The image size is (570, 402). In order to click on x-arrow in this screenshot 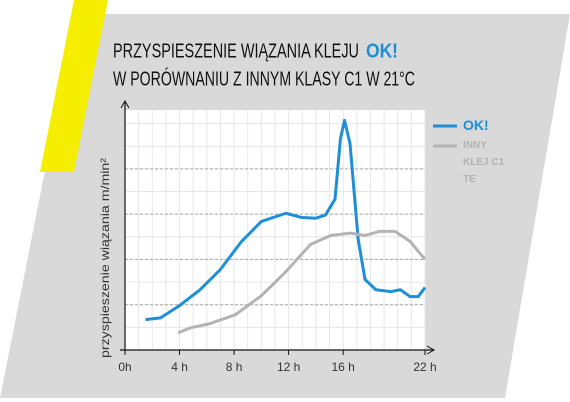, I will do `click(431, 350)`.